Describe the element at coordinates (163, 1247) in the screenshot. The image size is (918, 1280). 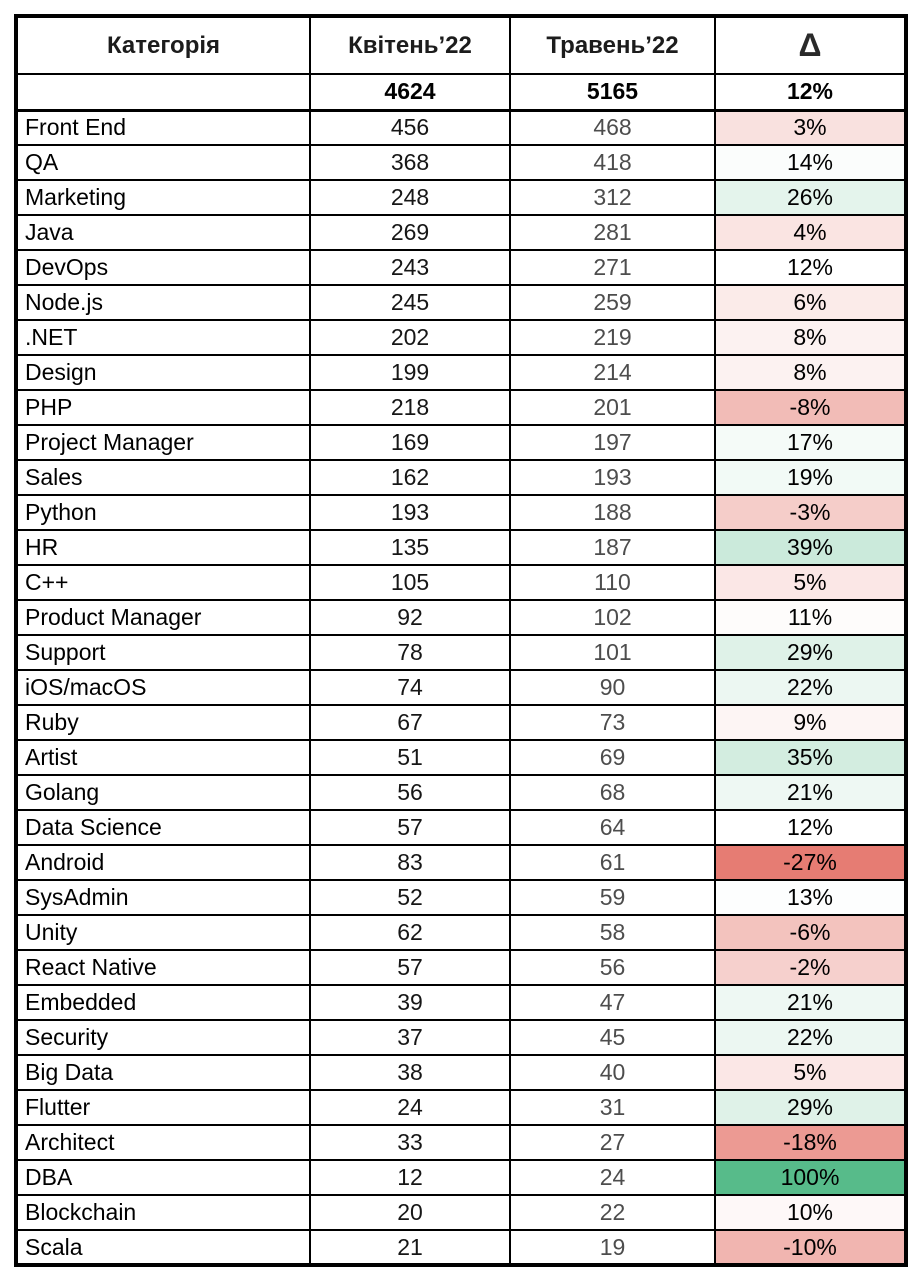
I see `category-cell: Scala` at that location.